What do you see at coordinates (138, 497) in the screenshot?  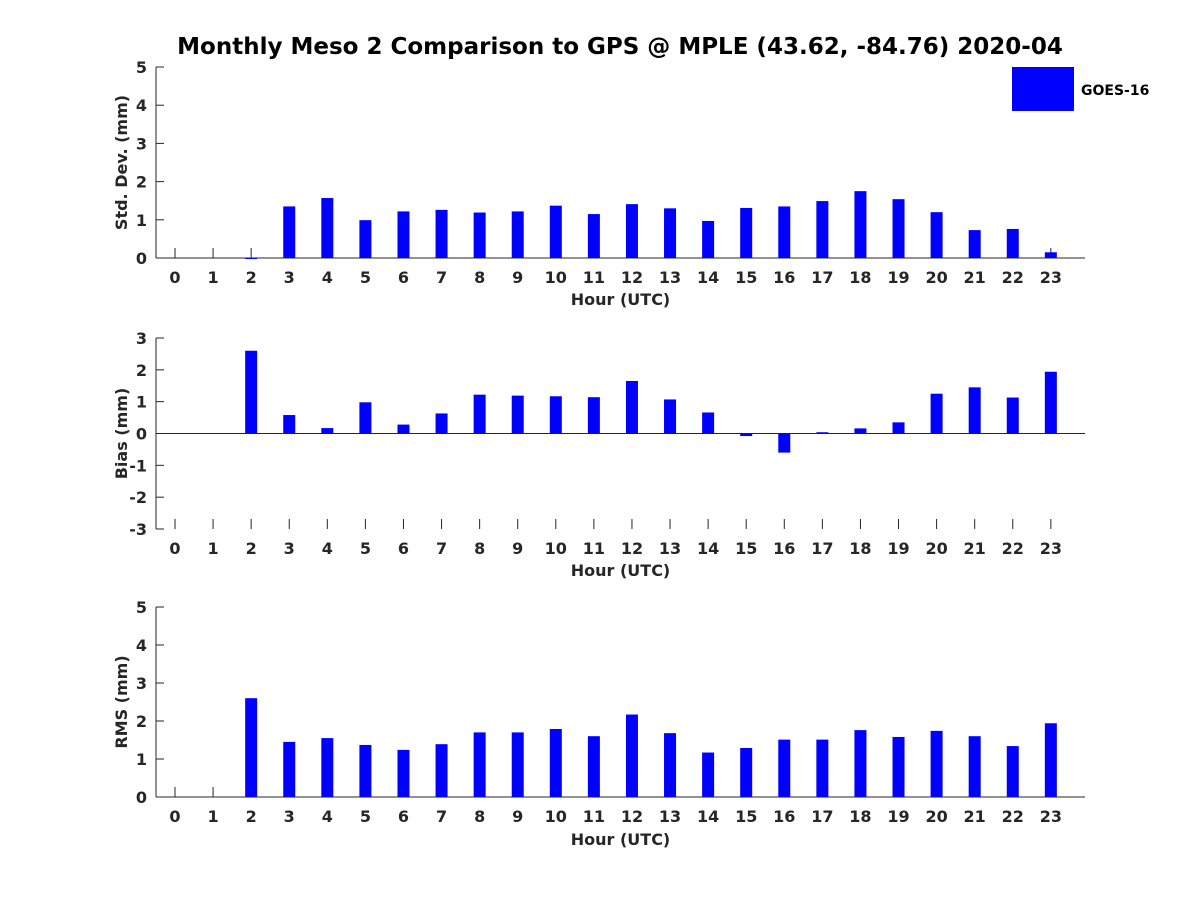 I see `y-tick-label: -2` at bounding box center [138, 497].